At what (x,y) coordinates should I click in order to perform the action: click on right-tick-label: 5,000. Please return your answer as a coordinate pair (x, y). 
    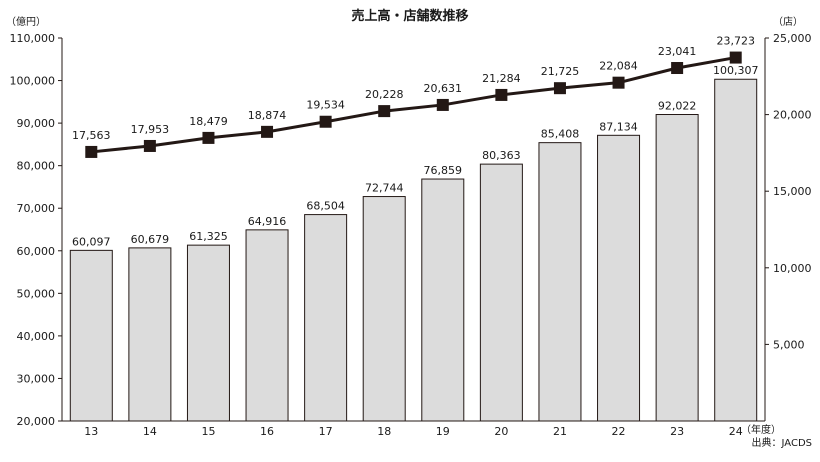
    Looking at the image, I should click on (789, 344).